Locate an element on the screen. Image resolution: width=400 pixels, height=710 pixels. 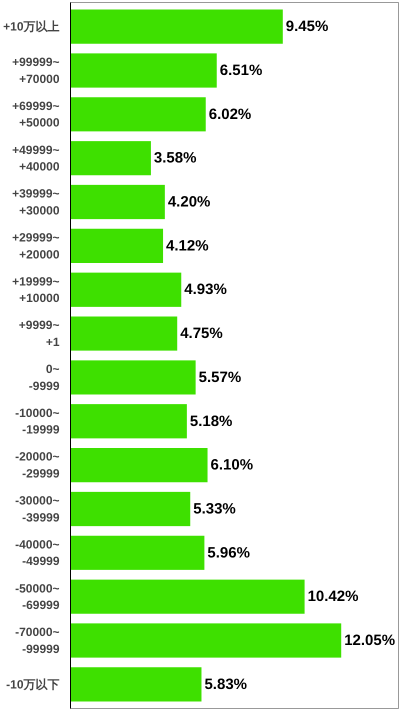
y-tick-label: +99999~ +70000 is located at coordinates (36, 70).